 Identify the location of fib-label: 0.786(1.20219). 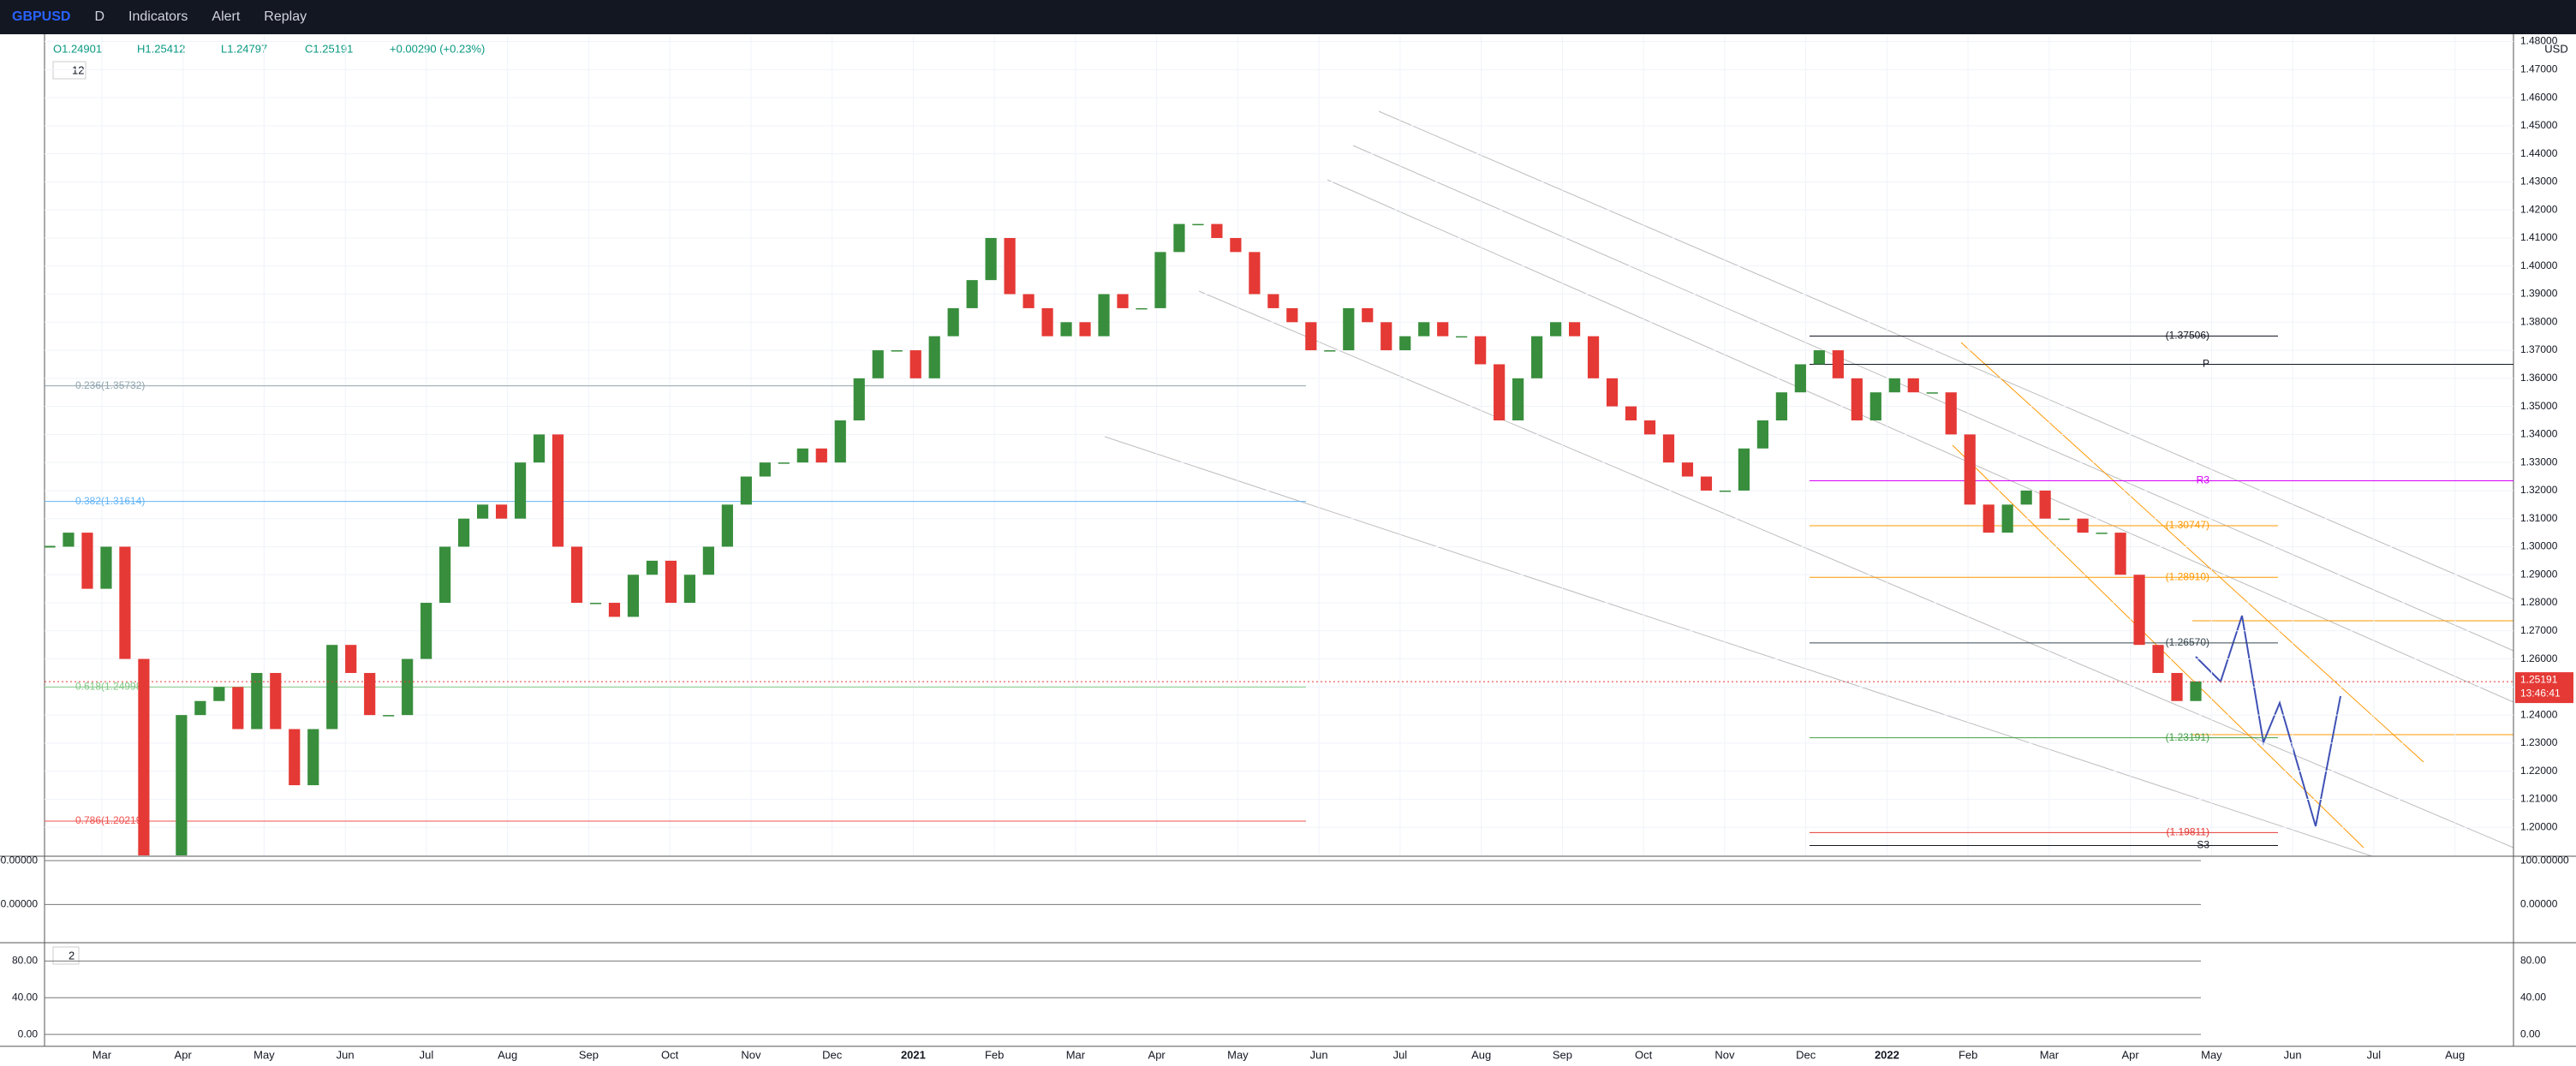
(110, 820).